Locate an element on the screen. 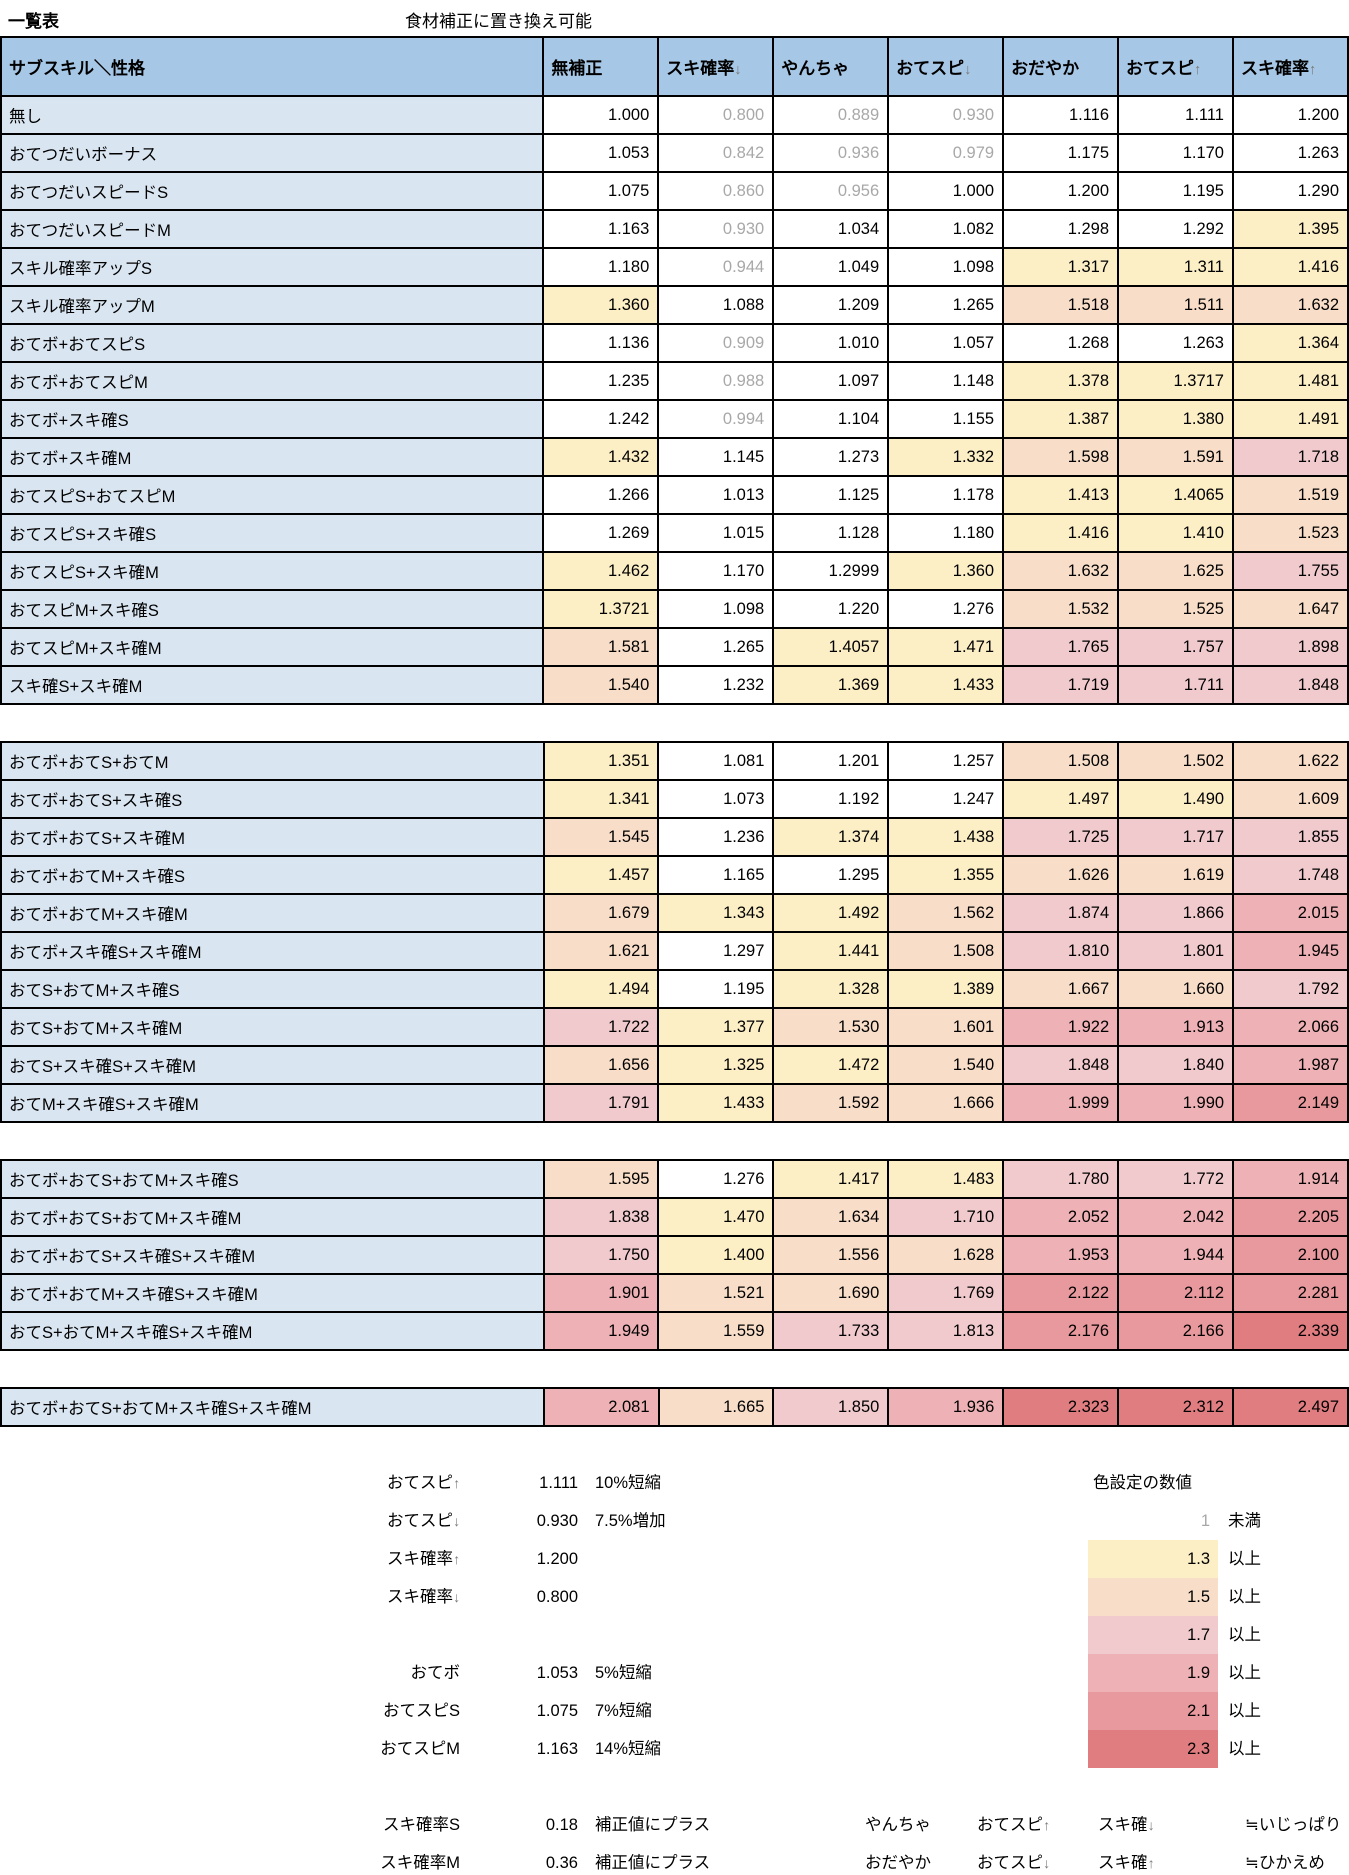 The height and width of the screenshot is (1875, 1349). value-cell: 1.562 is located at coordinates (946, 913).